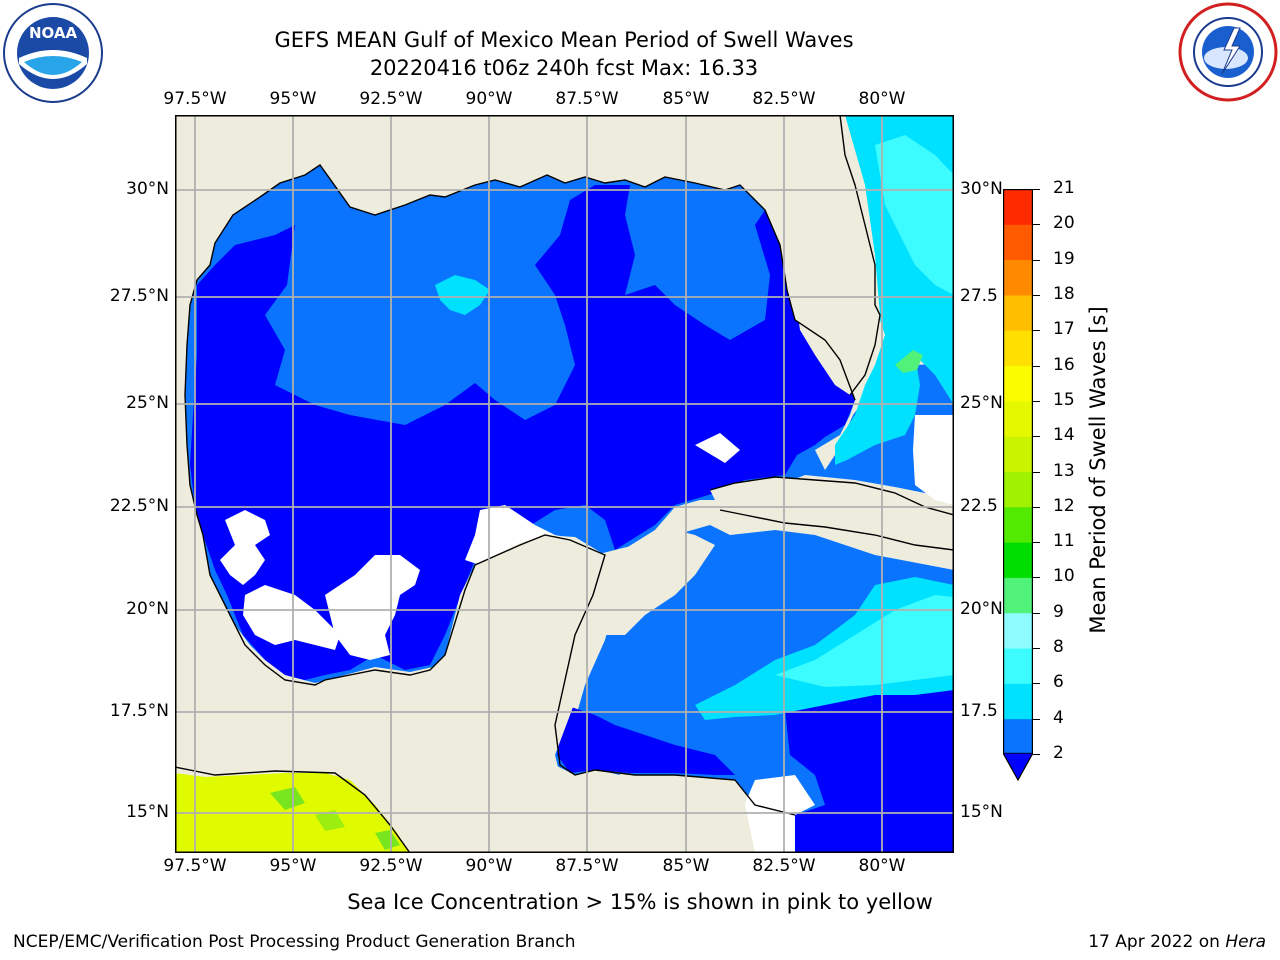 The height and width of the screenshot is (960, 1280). Describe the element at coordinates (1064, 576) in the screenshot. I see `colorbar-tick-label: 10` at that location.